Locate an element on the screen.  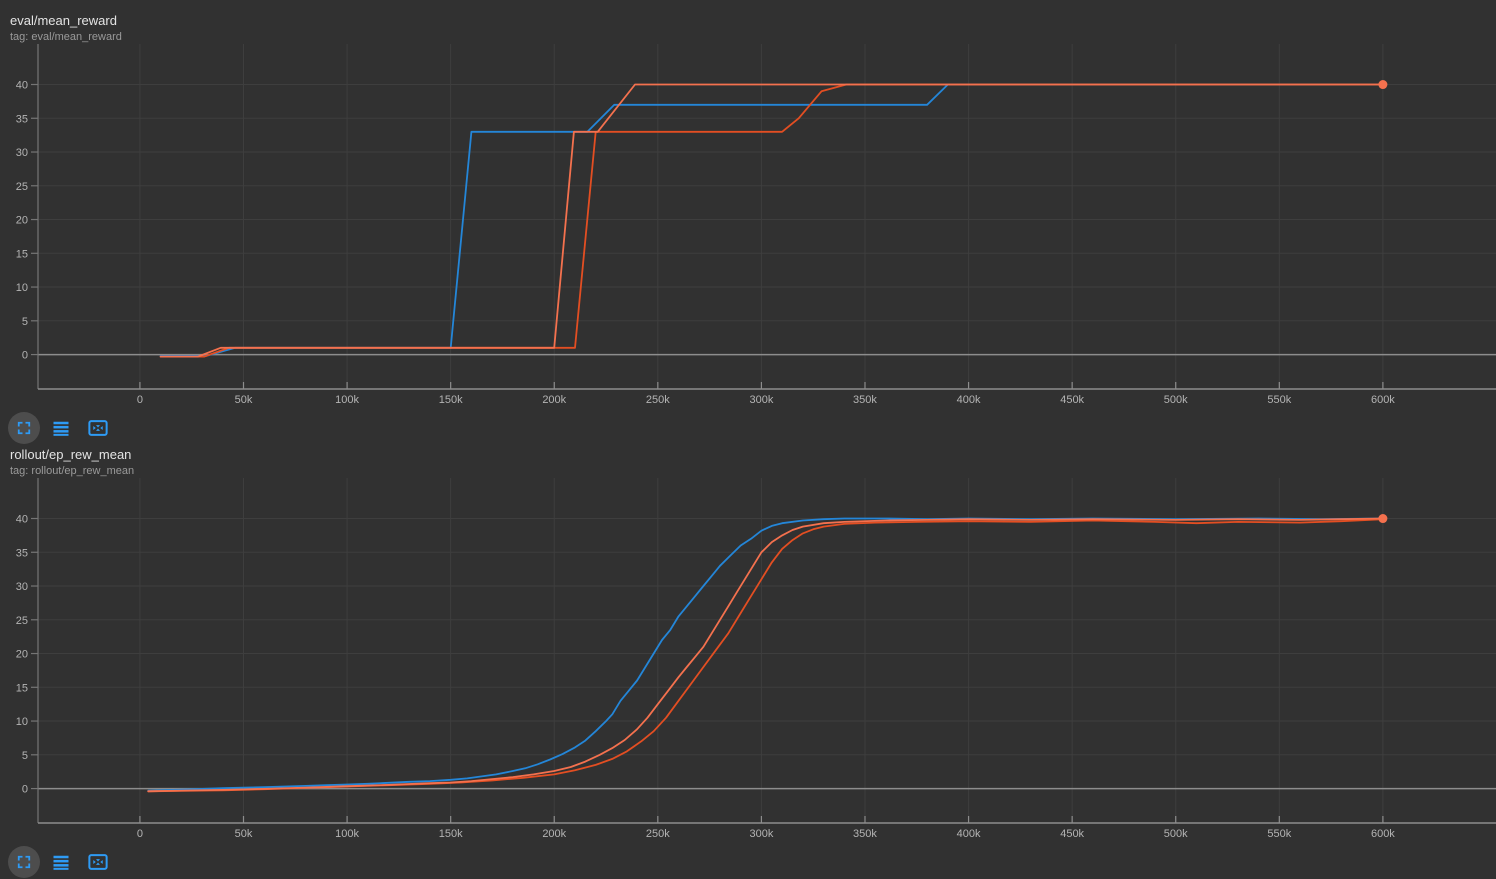
chart-title: rollout/ep_rew_mean is located at coordinates (71, 454).